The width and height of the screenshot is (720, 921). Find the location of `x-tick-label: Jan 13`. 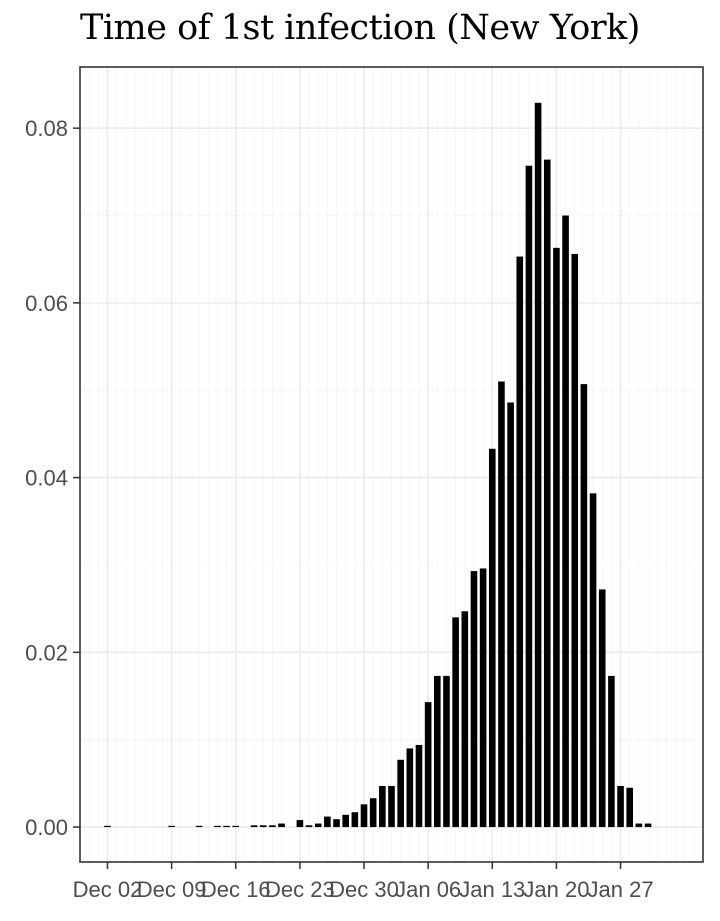

x-tick-label: Jan 13 is located at coordinates (492, 889).